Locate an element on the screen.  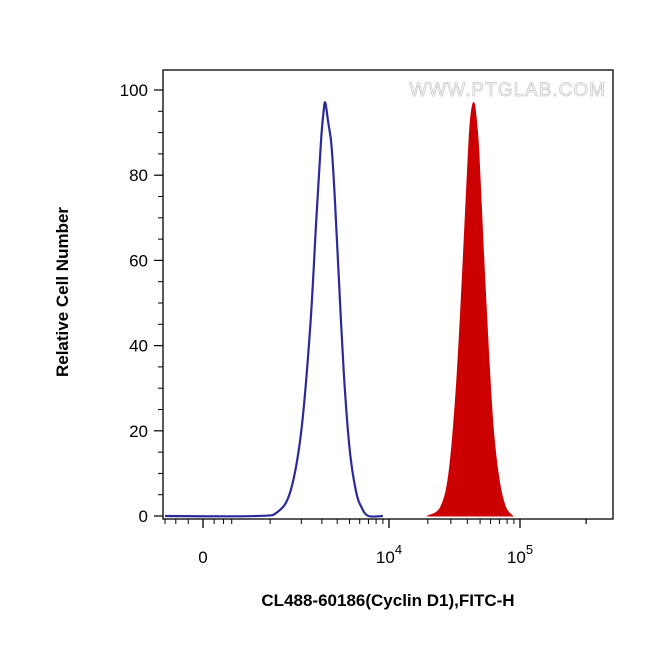
x-axis: 0 10⁴ 10⁵ is located at coordinates (375, 543).